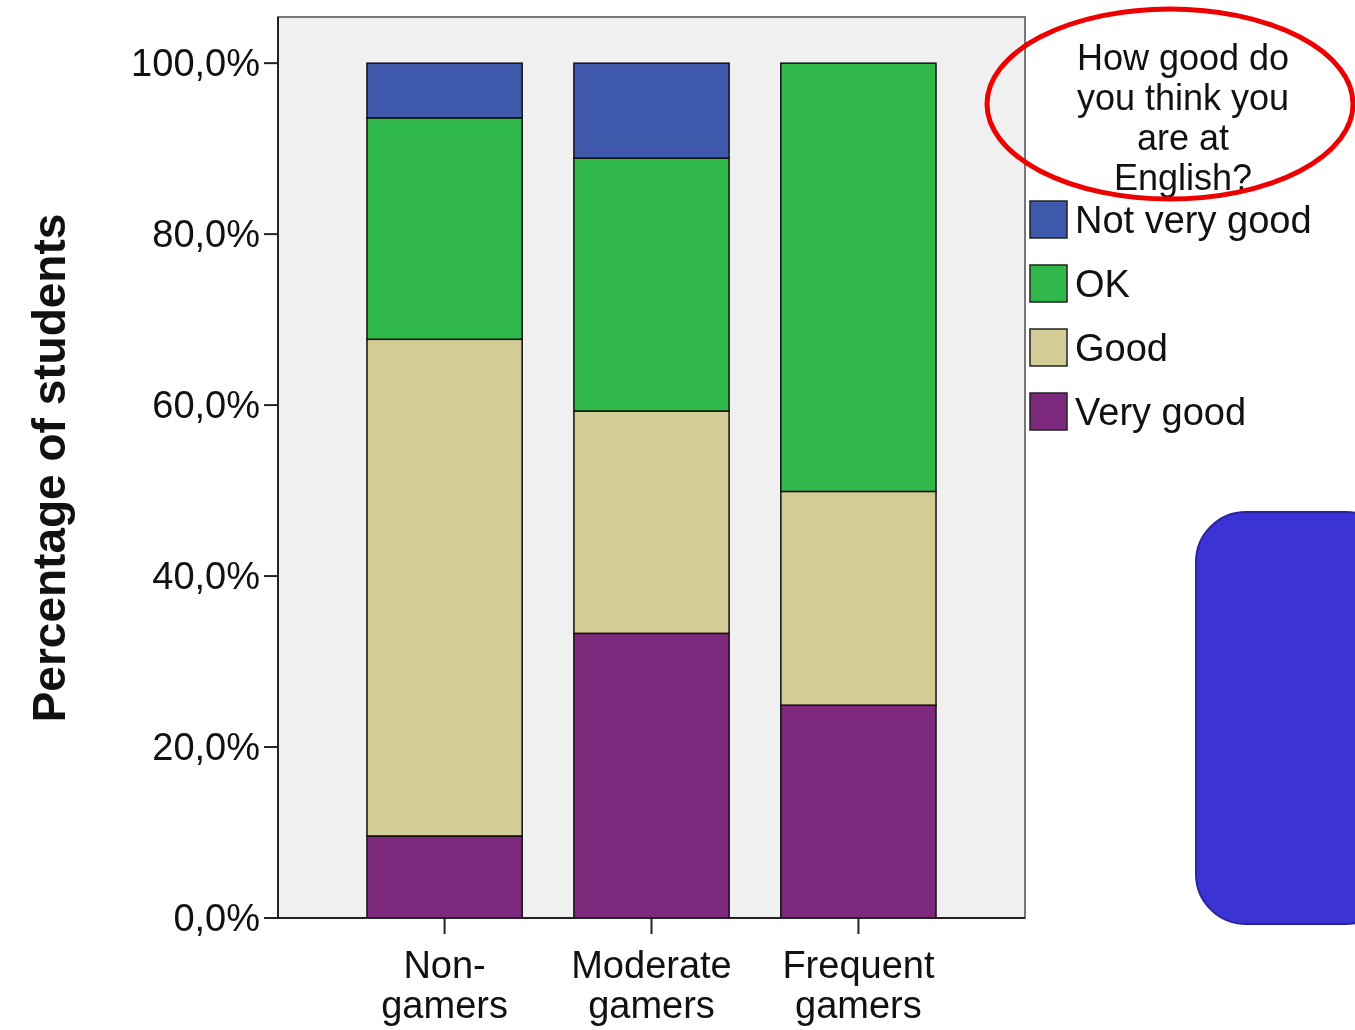 Image resolution: width=1355 pixels, height=1030 pixels. What do you see at coordinates (1121, 348) in the screenshot?
I see `legend-label: Good` at bounding box center [1121, 348].